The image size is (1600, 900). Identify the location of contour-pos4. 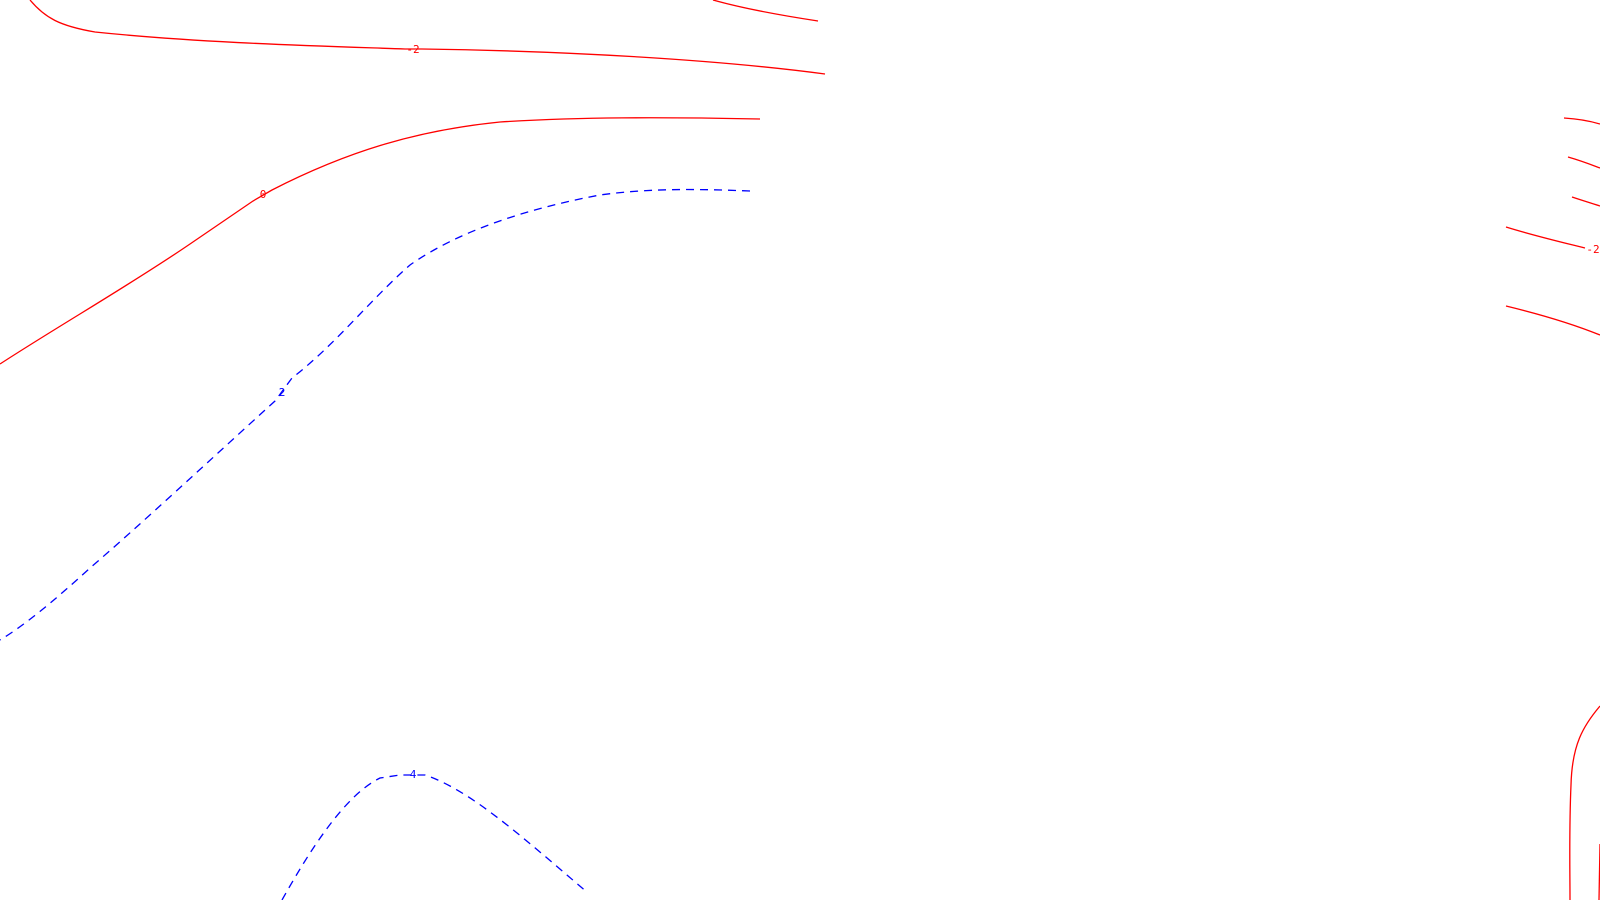
(435, 837).